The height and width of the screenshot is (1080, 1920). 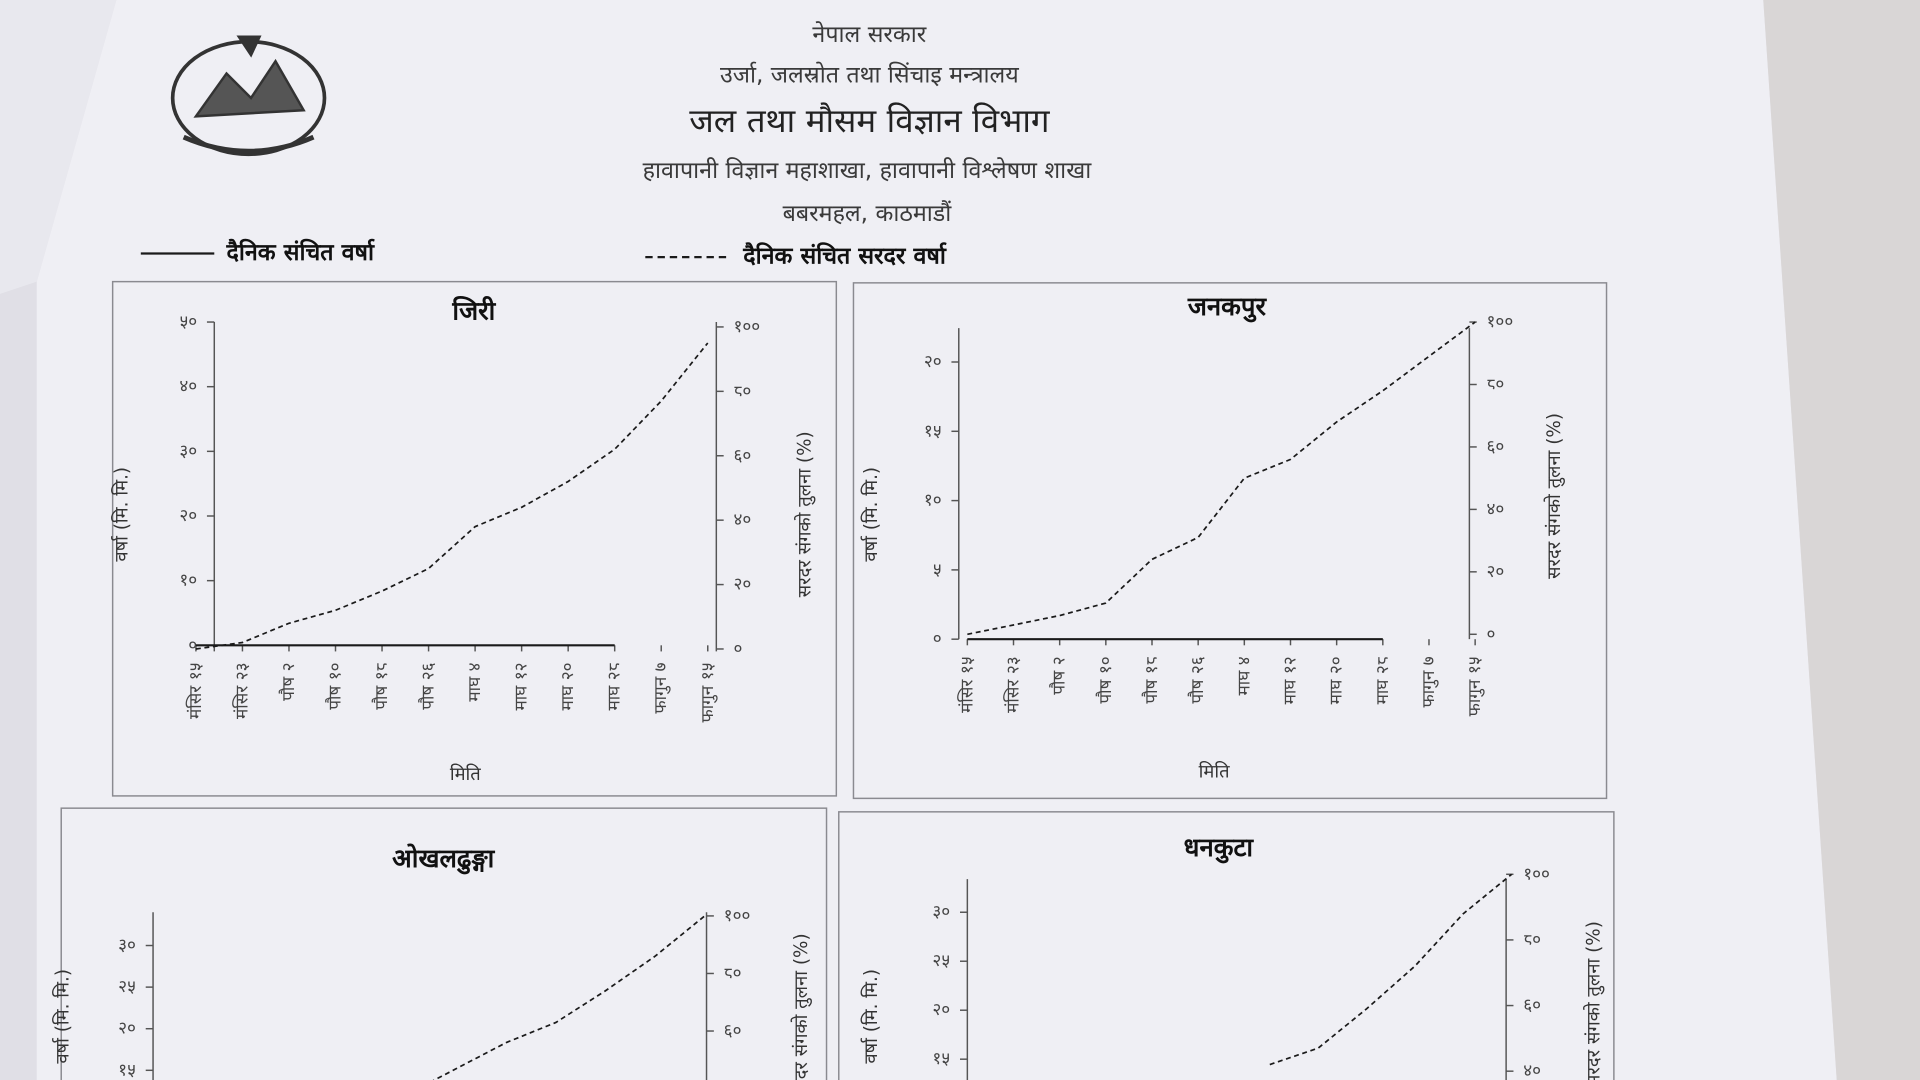 I want to click on chart-title: जिरी, so click(x=473, y=311).